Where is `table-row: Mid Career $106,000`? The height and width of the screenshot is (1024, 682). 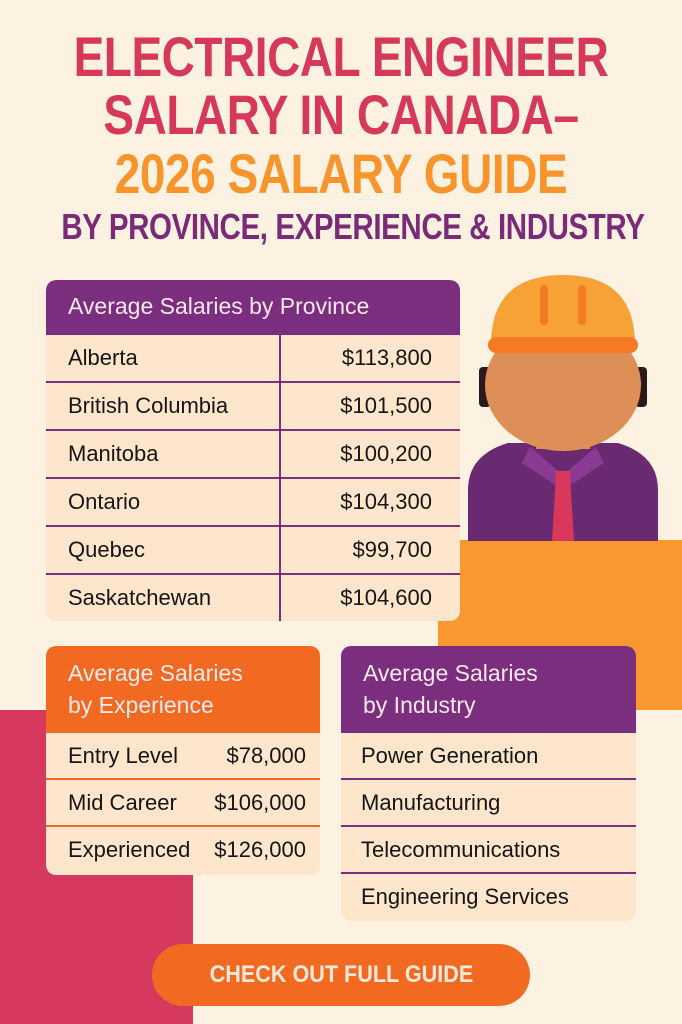 table-row: Mid Career $106,000 is located at coordinates (183, 801).